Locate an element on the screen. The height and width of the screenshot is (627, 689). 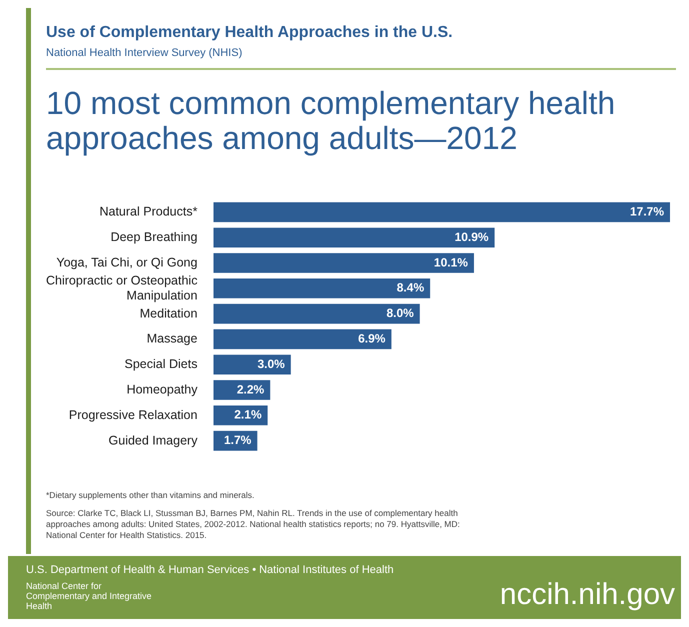
data-label: 10.9% is located at coordinates (471, 237).